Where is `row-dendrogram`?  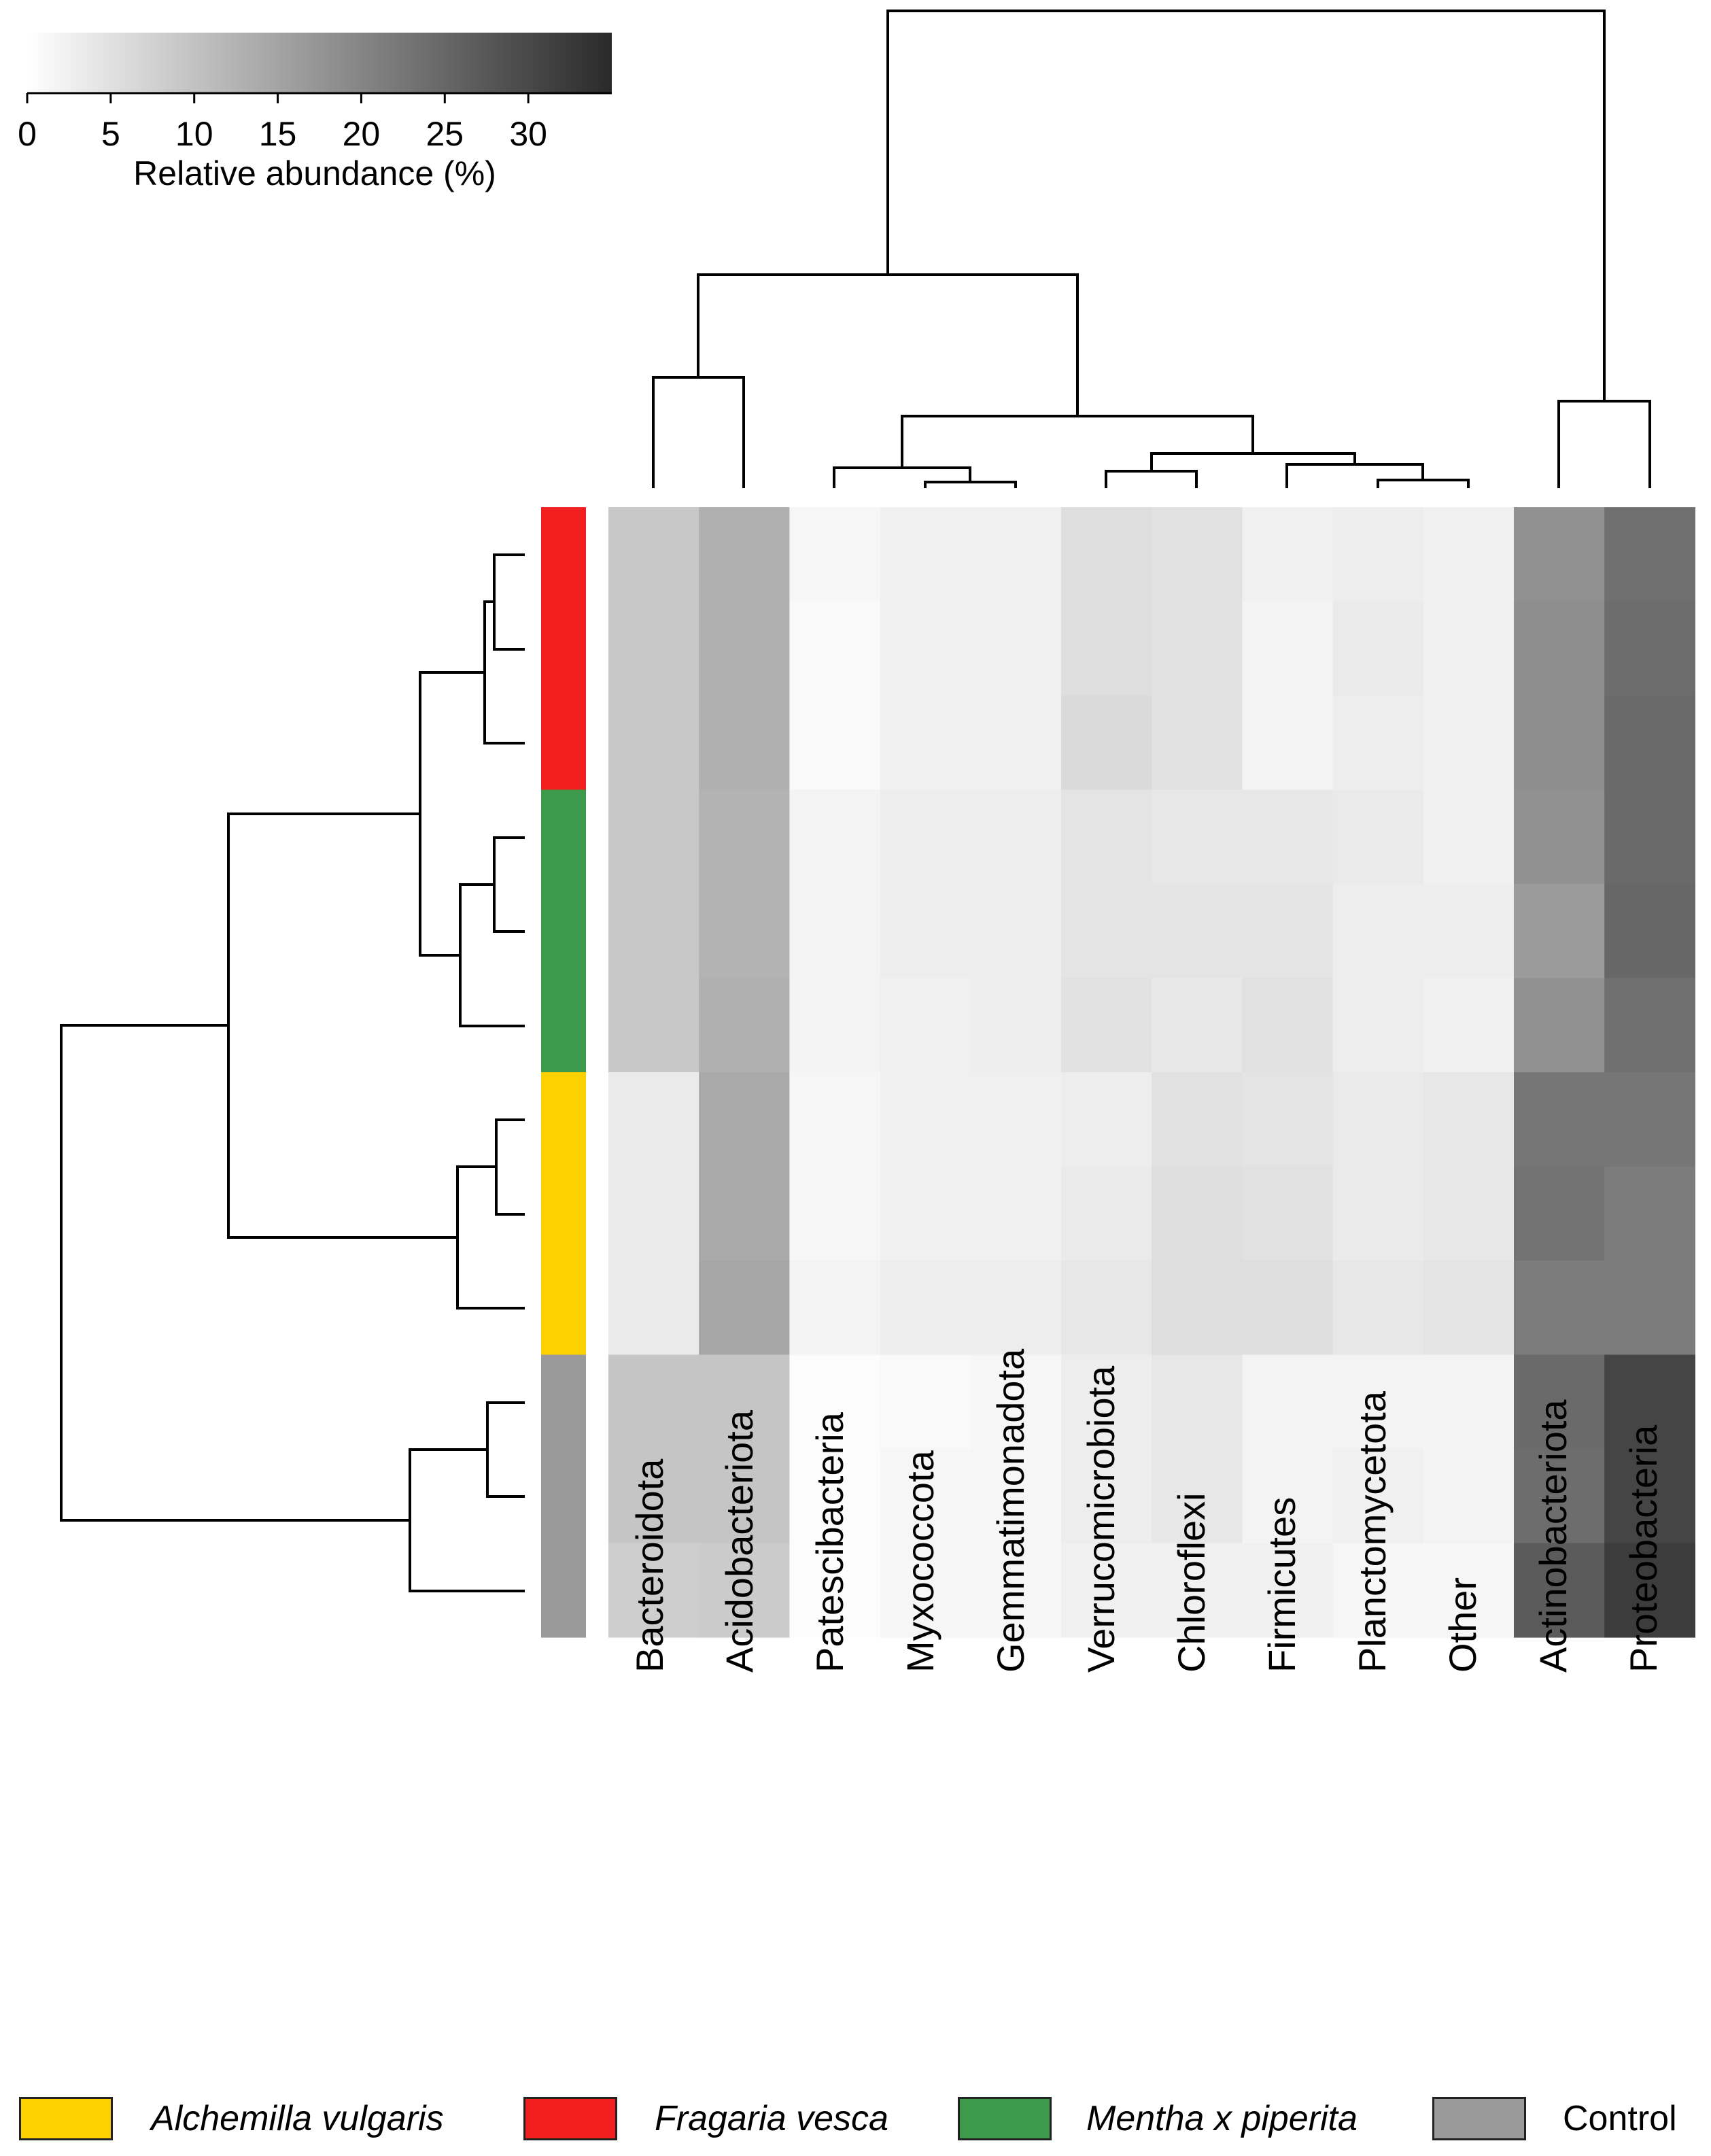 row-dendrogram is located at coordinates (292, 1072).